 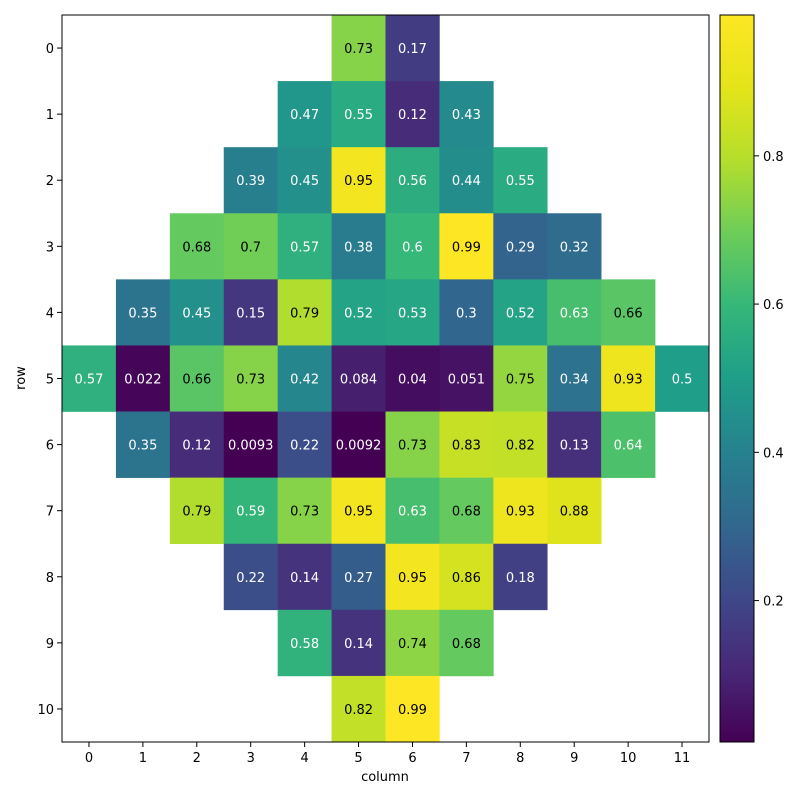 What do you see at coordinates (358, 380) in the screenshot?
I see `cell-value-label: 0.084` at bounding box center [358, 380].